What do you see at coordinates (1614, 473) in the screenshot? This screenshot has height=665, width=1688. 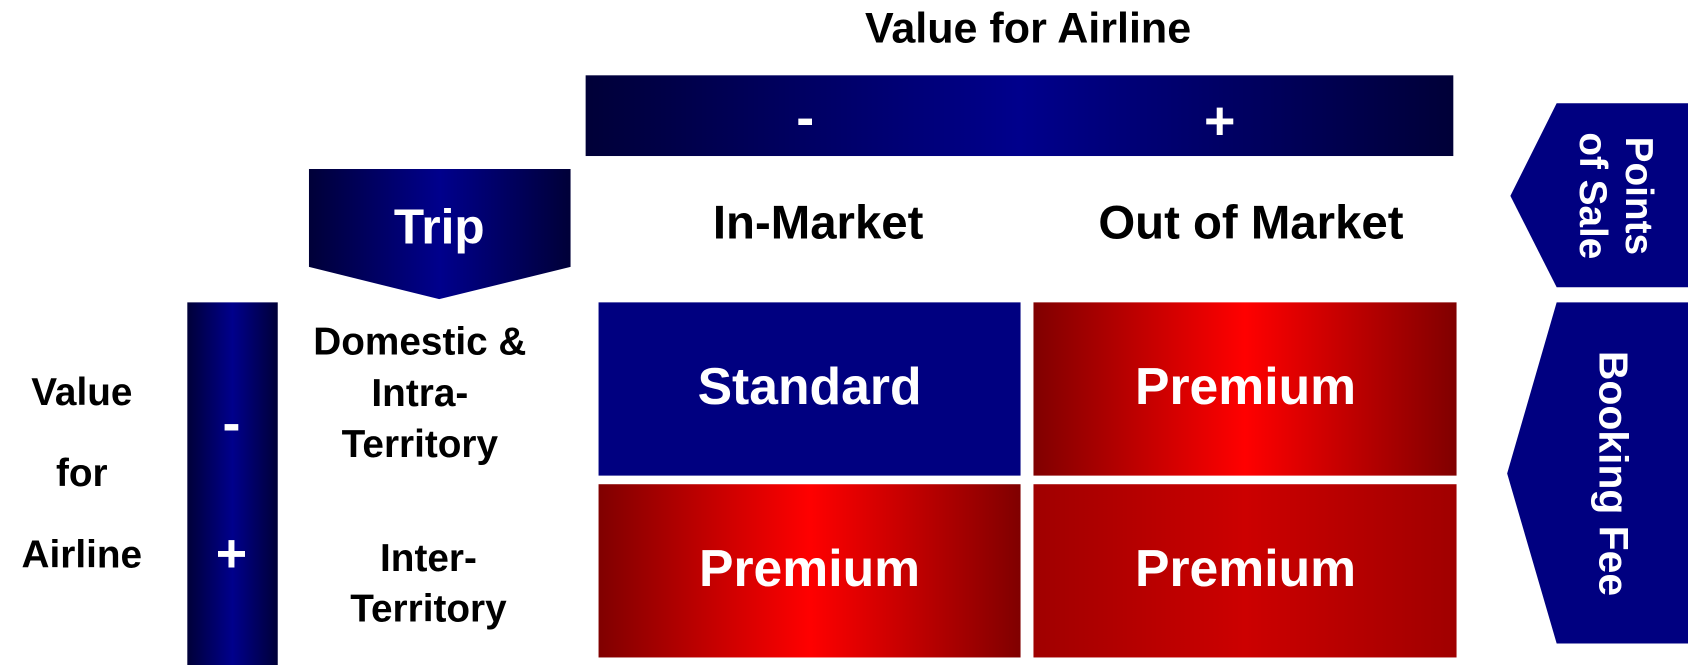 I see `side-label: Booking Fee` at bounding box center [1614, 473].